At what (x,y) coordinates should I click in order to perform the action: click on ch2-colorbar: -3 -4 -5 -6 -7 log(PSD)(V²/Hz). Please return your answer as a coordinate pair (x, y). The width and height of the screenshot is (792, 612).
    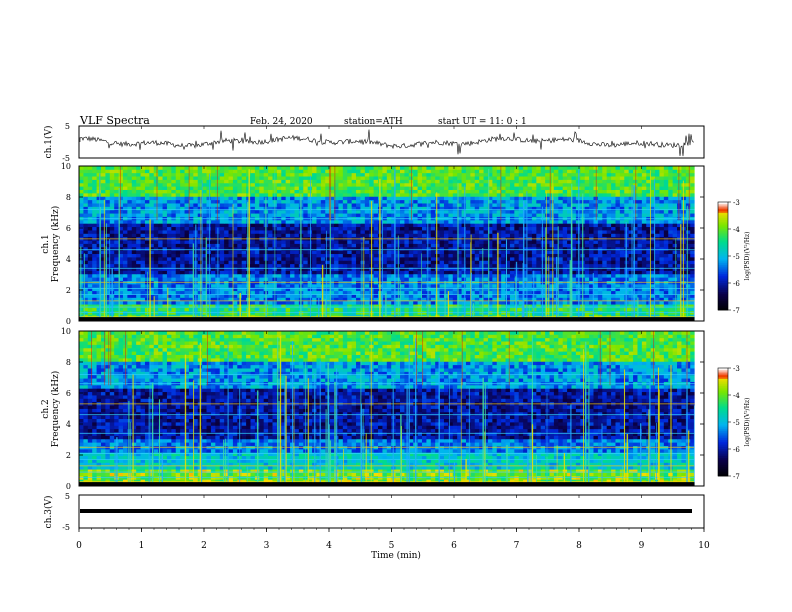
    Looking at the image, I should click on (734, 423).